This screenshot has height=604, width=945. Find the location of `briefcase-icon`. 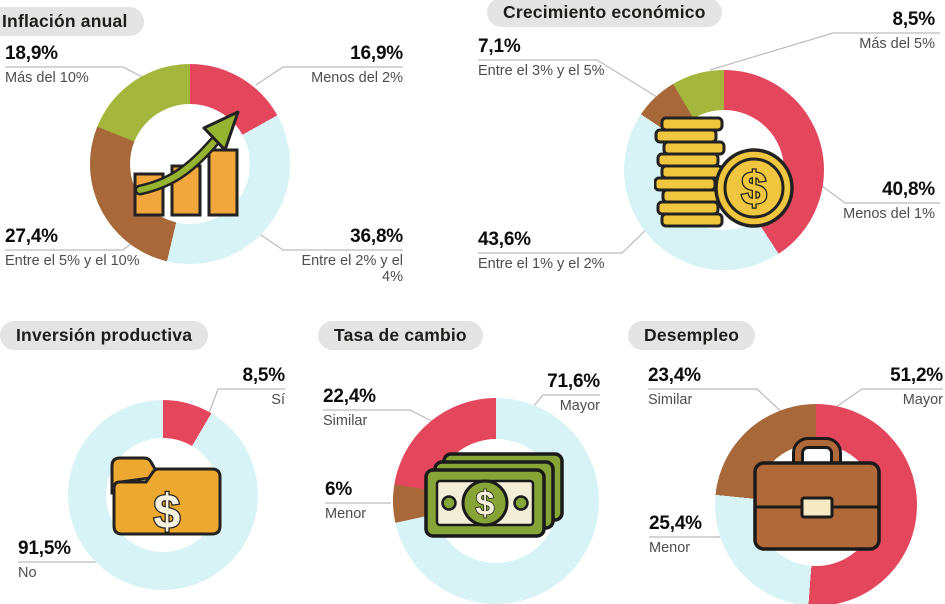

briefcase-icon is located at coordinates (817, 494).